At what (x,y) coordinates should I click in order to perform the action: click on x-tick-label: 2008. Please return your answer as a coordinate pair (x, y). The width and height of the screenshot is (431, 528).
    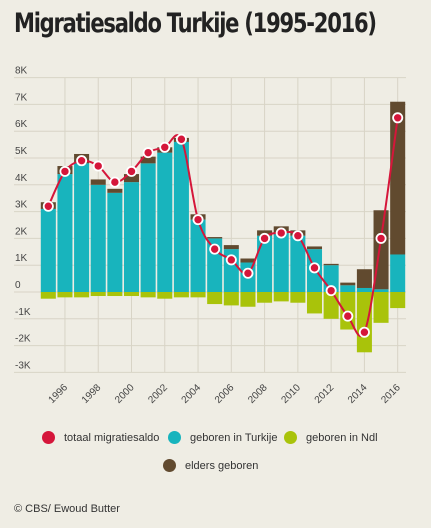
    Looking at the image, I should click on (258, 394).